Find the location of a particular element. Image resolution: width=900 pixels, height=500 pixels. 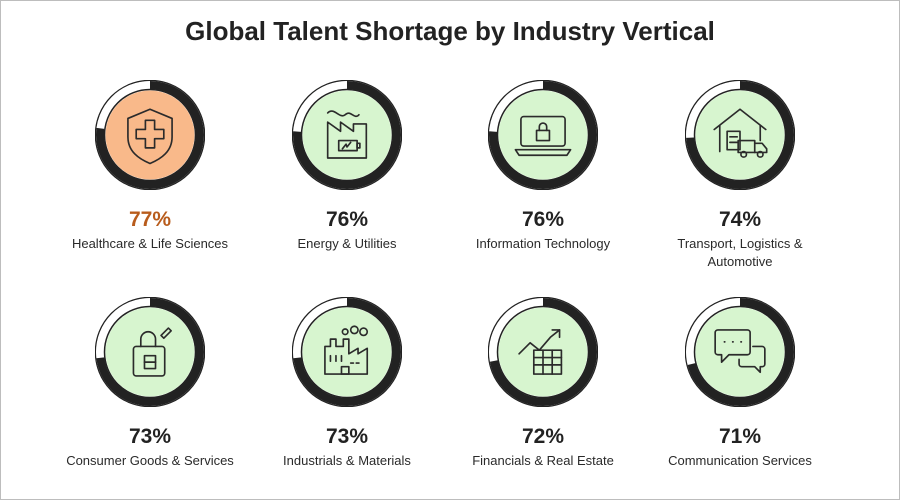

finance-chart-icon is located at coordinates (540, 352).